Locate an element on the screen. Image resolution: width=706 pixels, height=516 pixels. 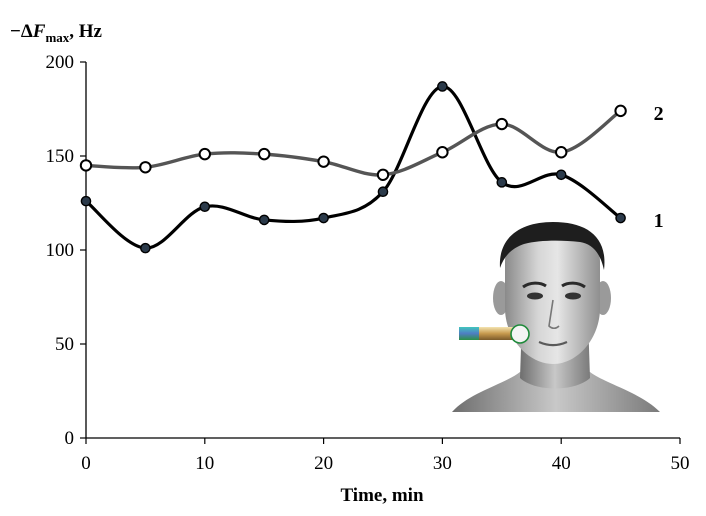
series-2-label: 2 is located at coordinates (659, 114).